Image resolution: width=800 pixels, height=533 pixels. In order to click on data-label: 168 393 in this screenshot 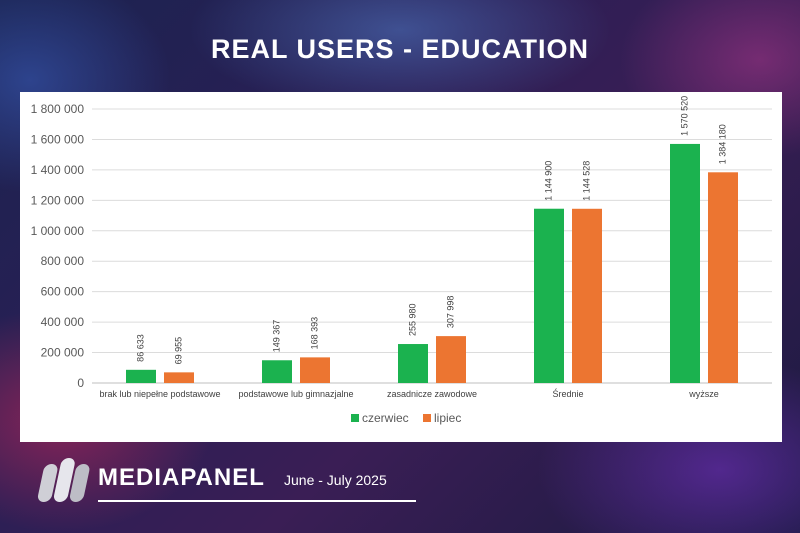, I will do `click(314, 333)`.